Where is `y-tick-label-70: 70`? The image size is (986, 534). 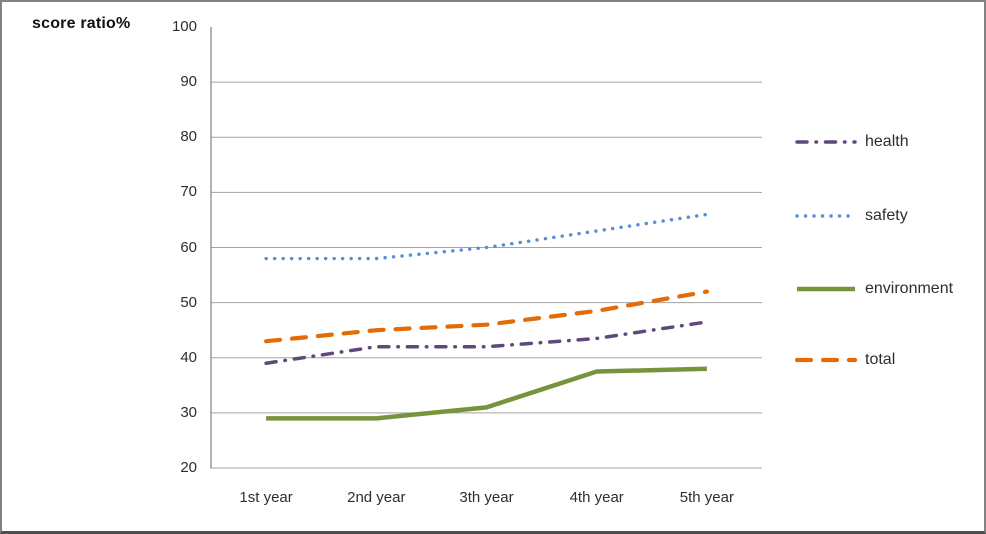
y-tick-label-70: 70 is located at coordinates (188, 192).